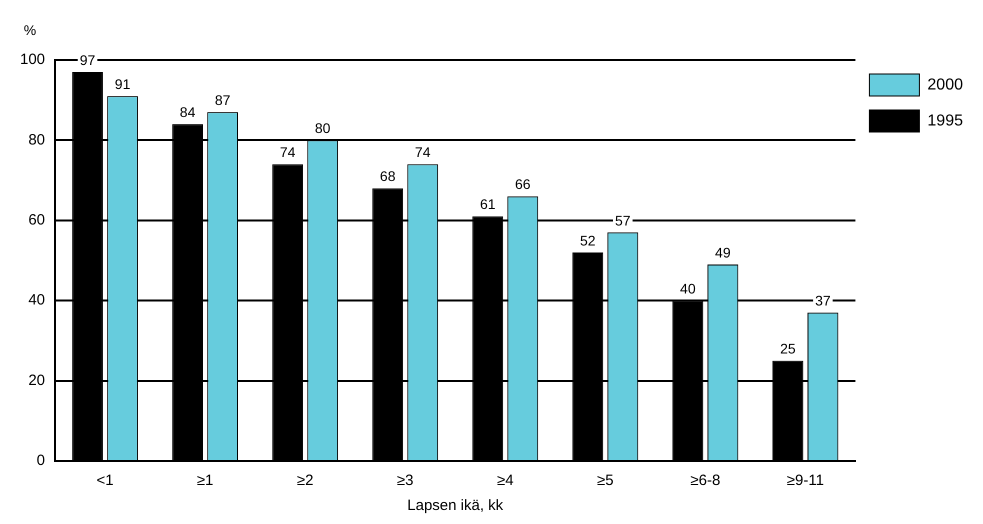  What do you see at coordinates (88, 60) in the screenshot?
I see `data-label: 97` at bounding box center [88, 60].